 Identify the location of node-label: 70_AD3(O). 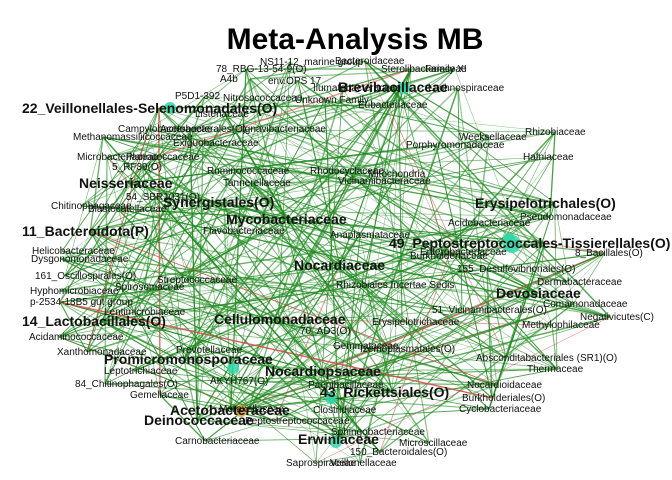
(325, 331).